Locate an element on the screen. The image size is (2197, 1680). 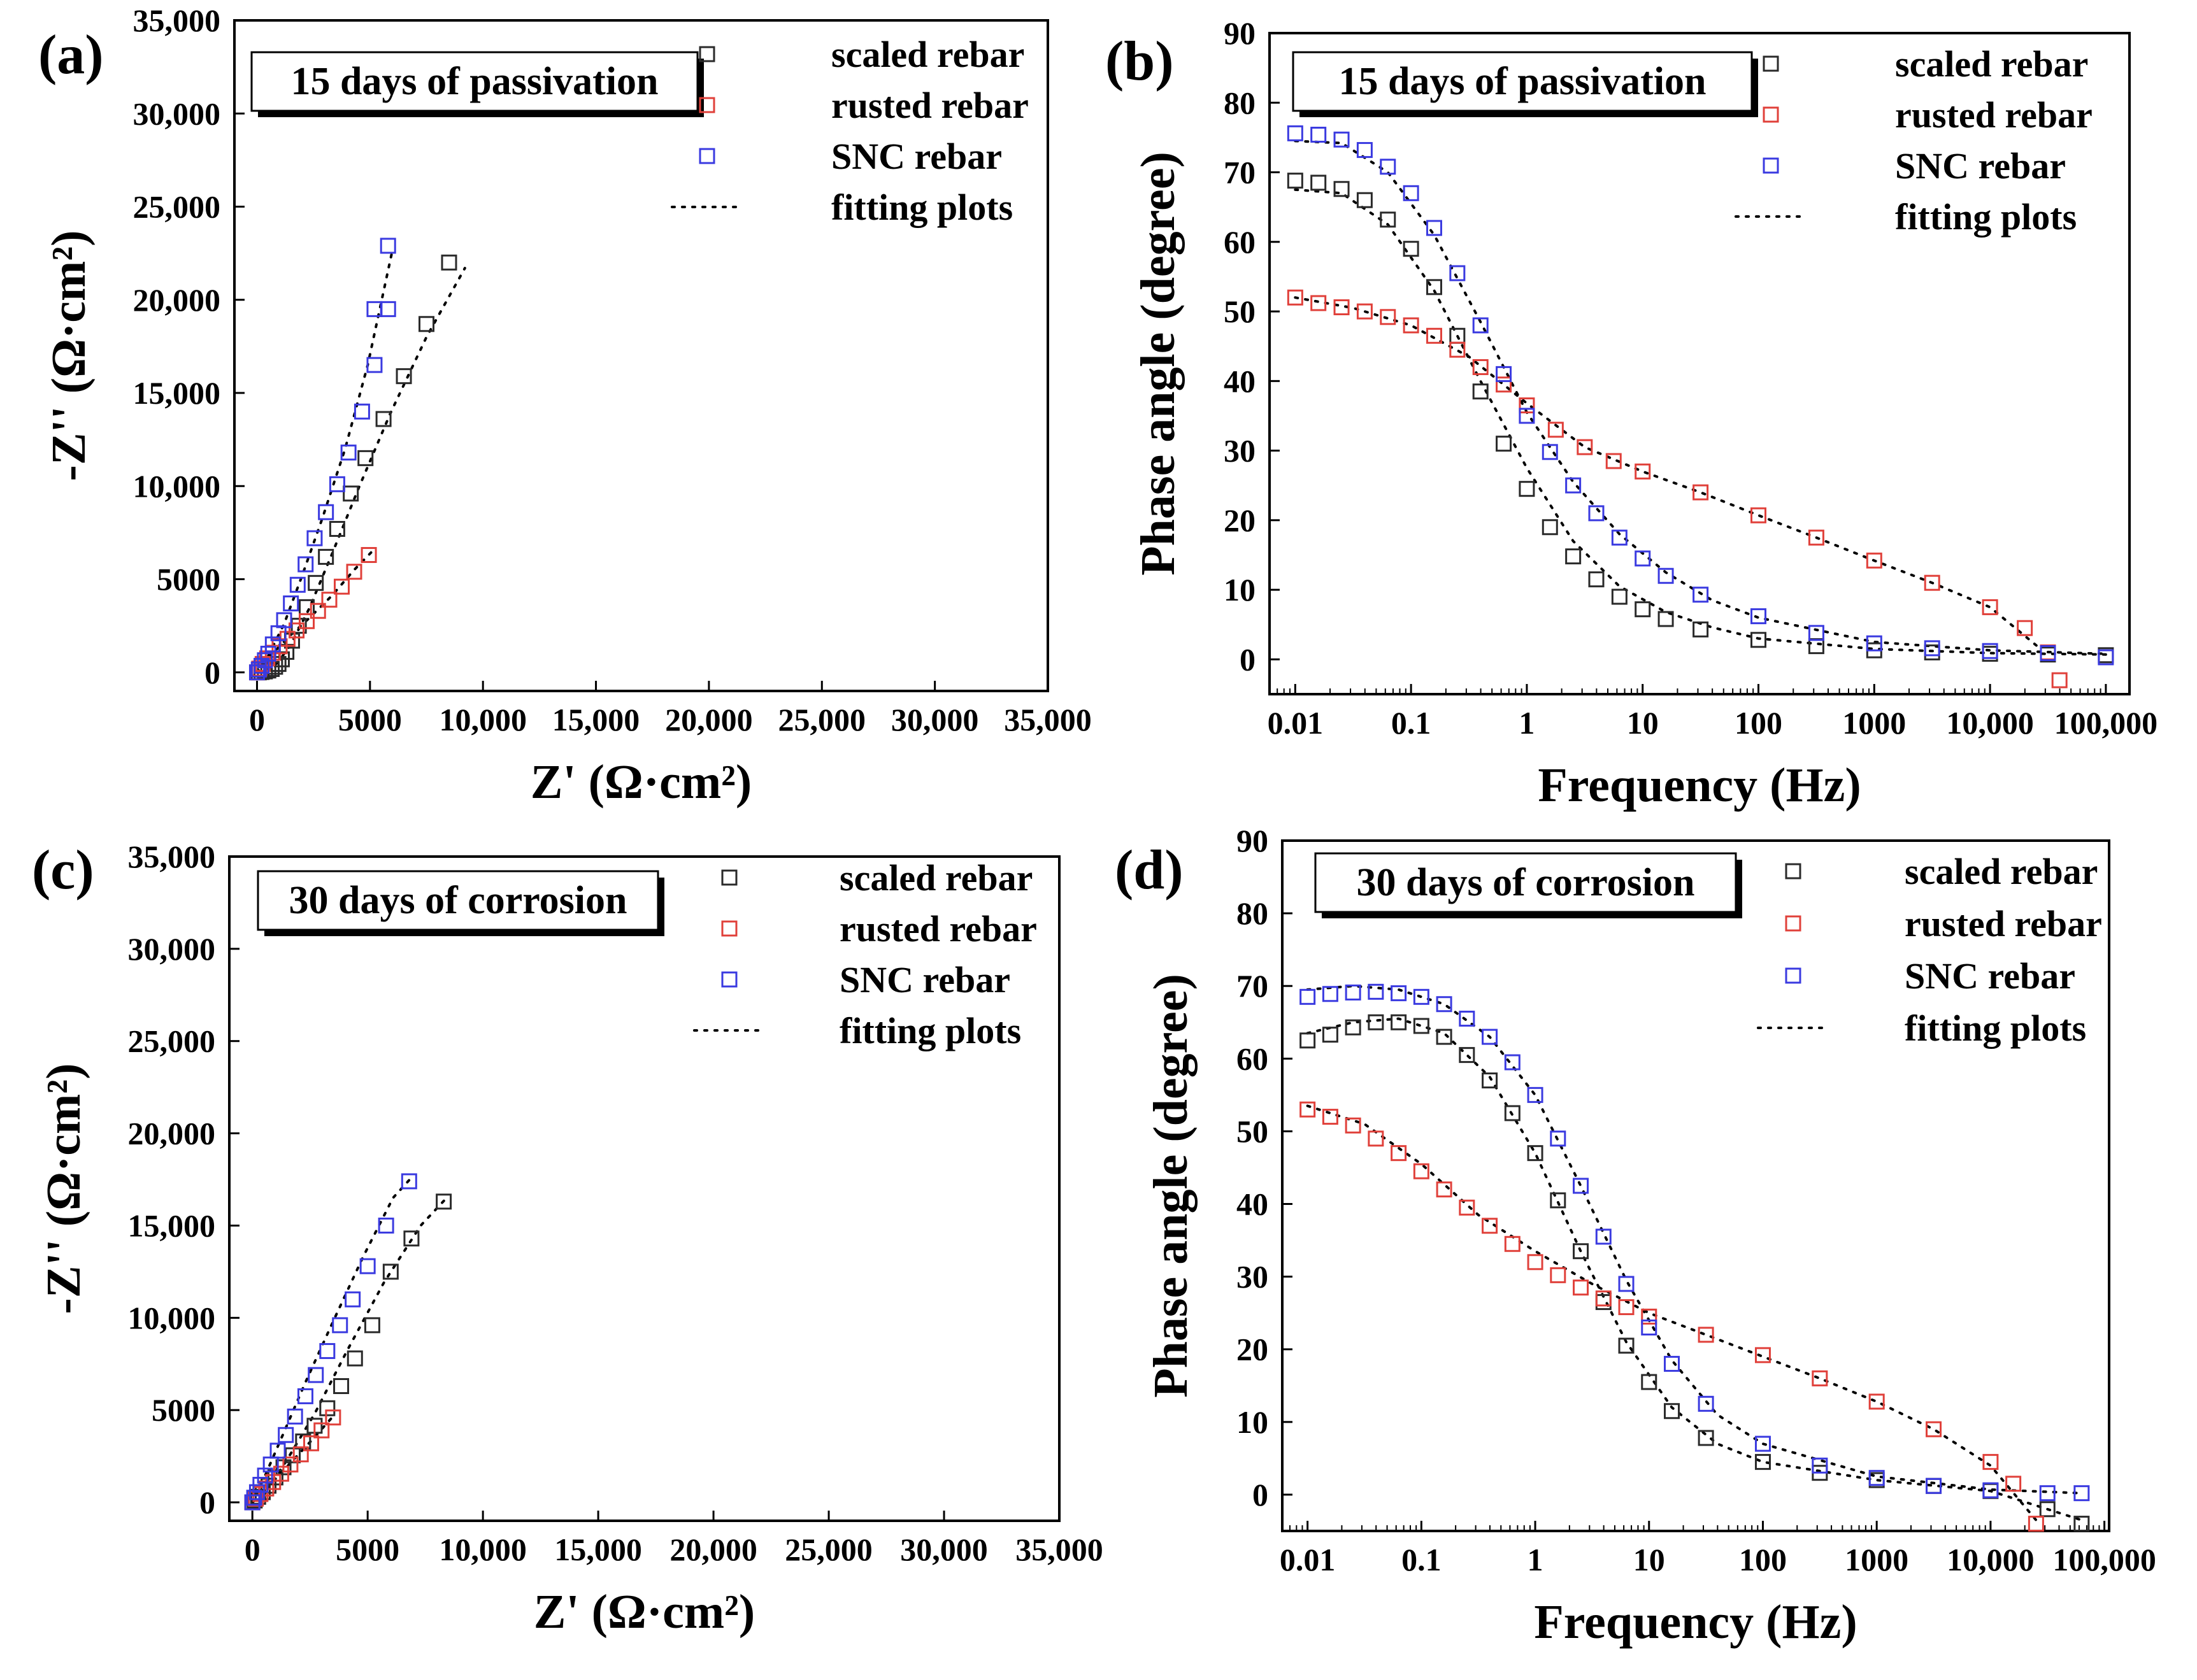
panel-label: (a) is located at coordinates (71, 55).